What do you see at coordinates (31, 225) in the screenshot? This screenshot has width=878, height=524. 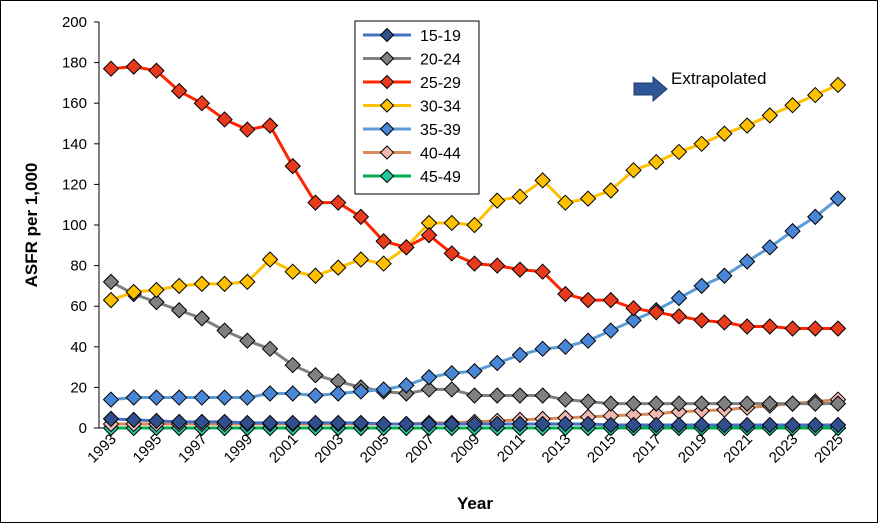 I see `y-axis-title: ASFR per 1,000` at bounding box center [31, 225].